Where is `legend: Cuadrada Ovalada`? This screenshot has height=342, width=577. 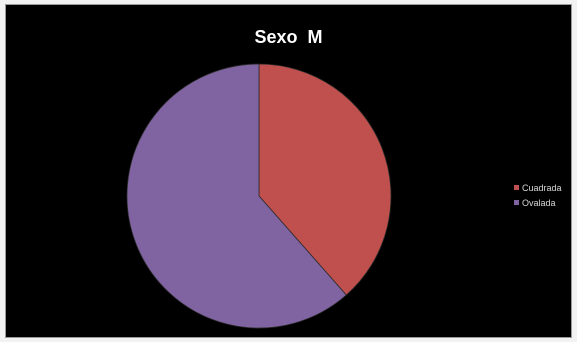 legend: Cuadrada Ovalada is located at coordinates (538, 195).